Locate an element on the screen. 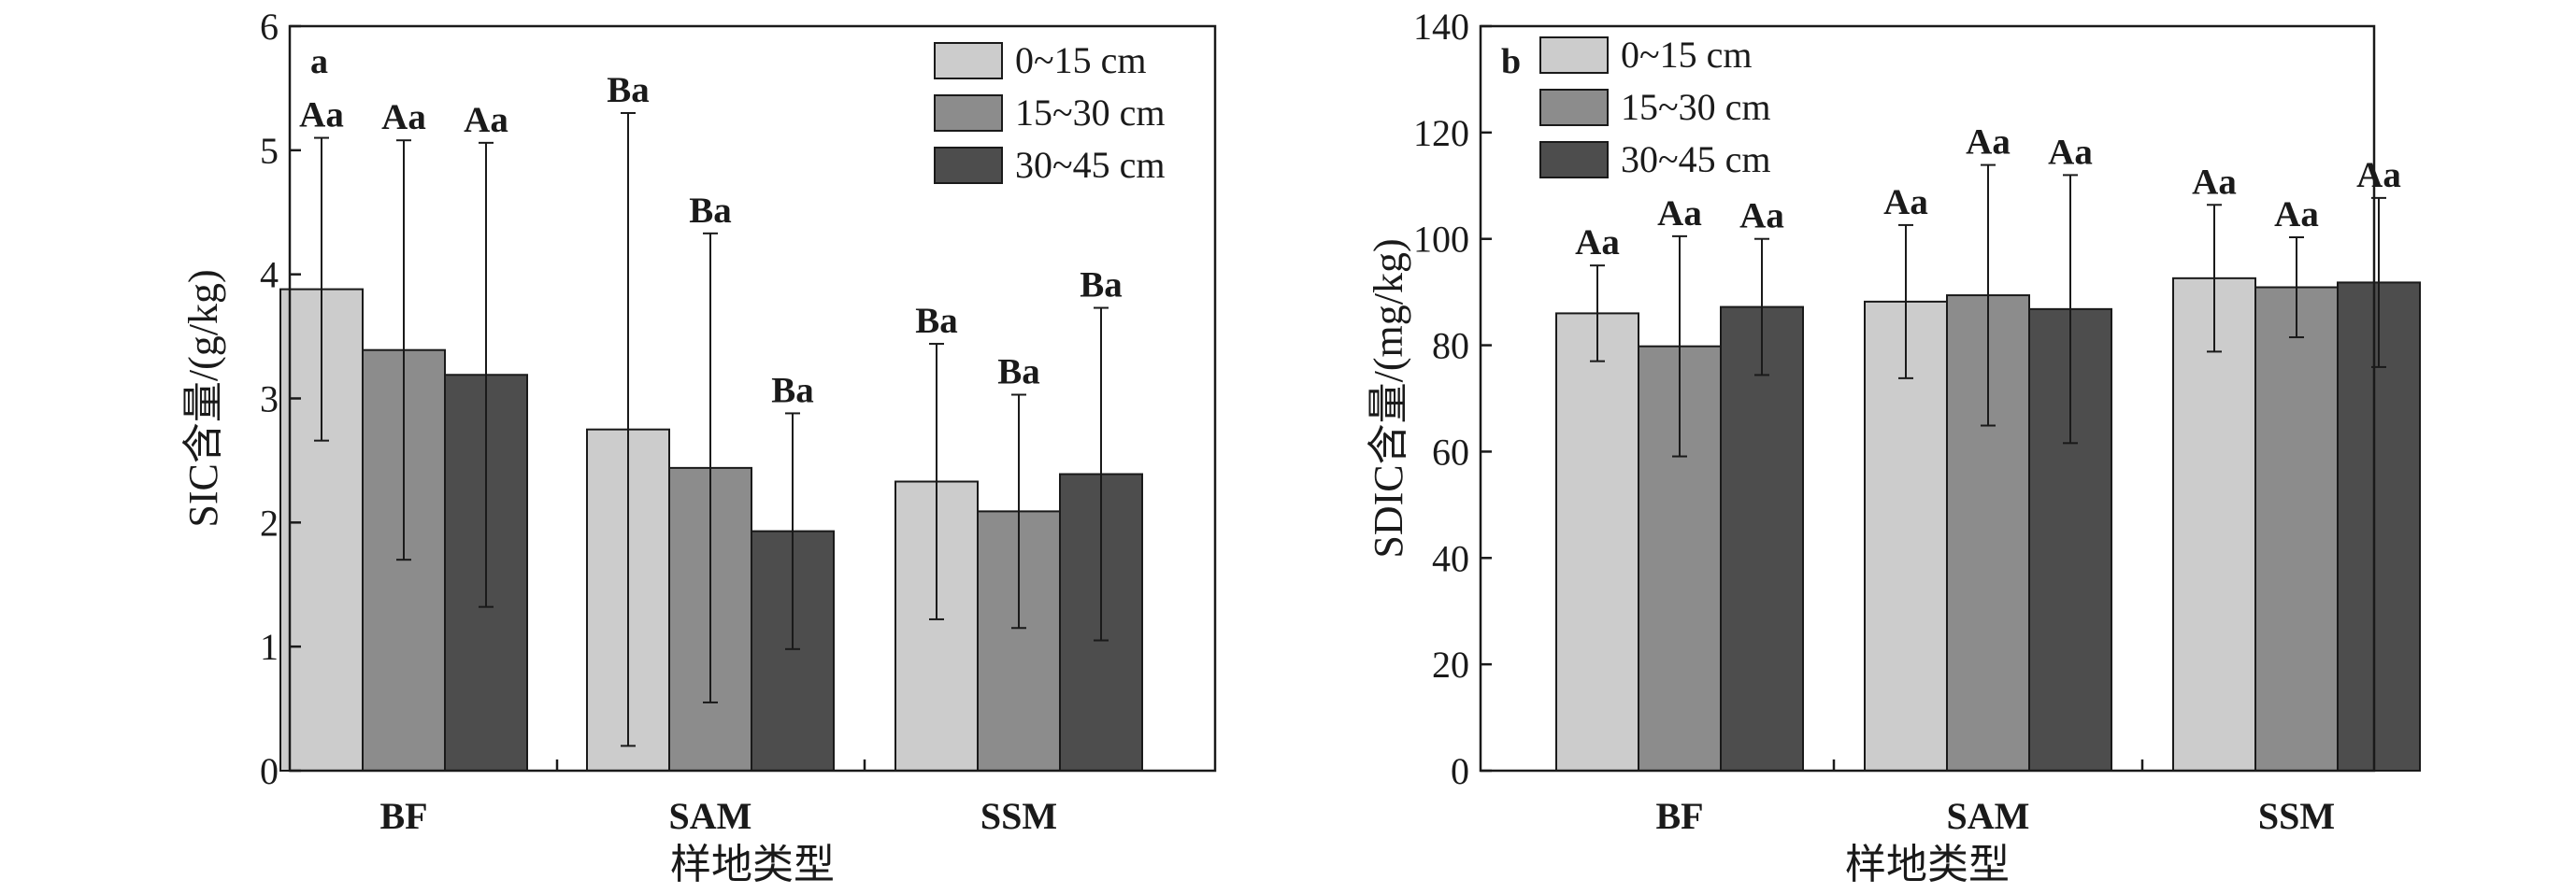  y-tick-label: 1 is located at coordinates (269, 647).